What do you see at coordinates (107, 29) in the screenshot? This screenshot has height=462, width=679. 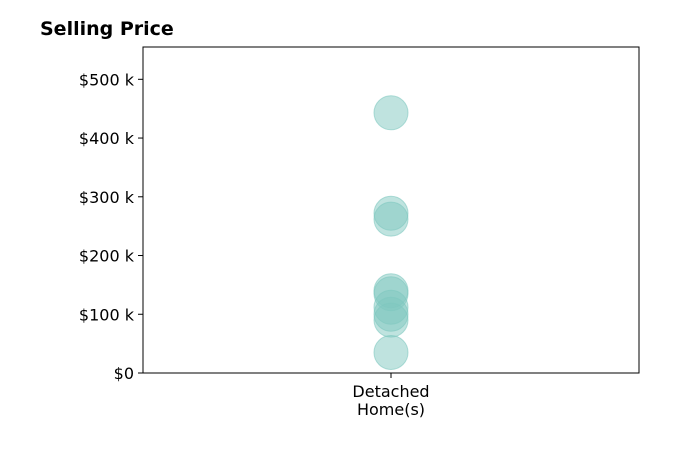 I see `chart-title: Selling Price` at bounding box center [107, 29].